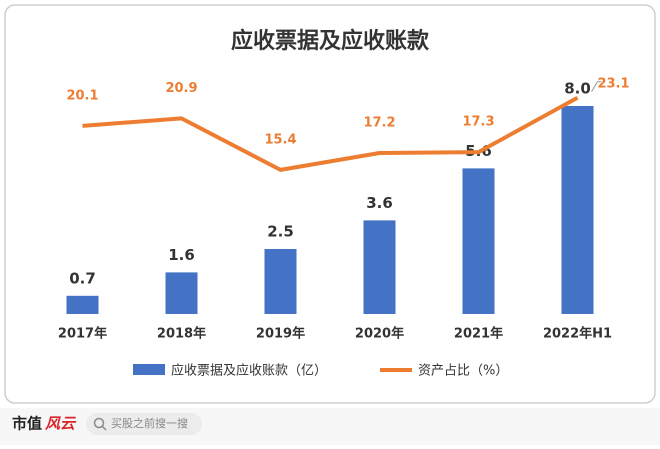 This screenshot has height=449, width=660. I want to click on brand: 市值, so click(27, 424).